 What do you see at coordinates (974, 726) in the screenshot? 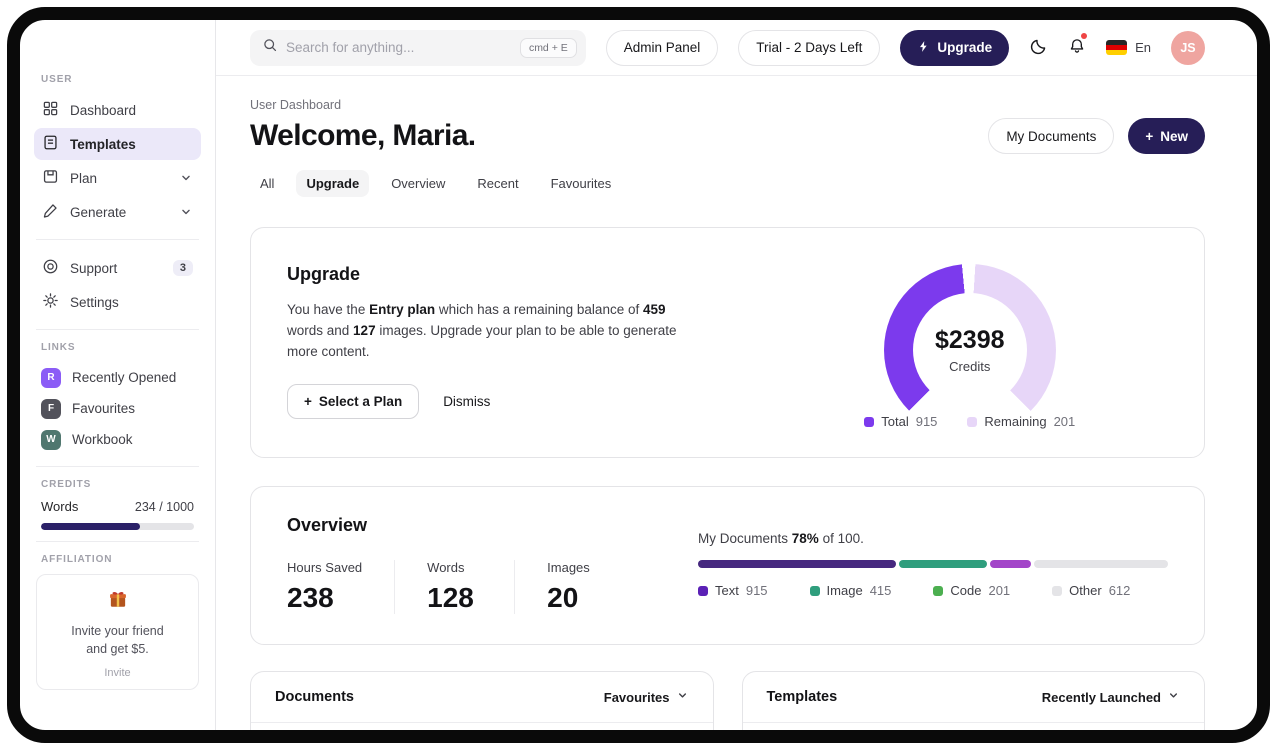
I see `template-row: Blog Post Title in Workbook` at bounding box center [974, 726].